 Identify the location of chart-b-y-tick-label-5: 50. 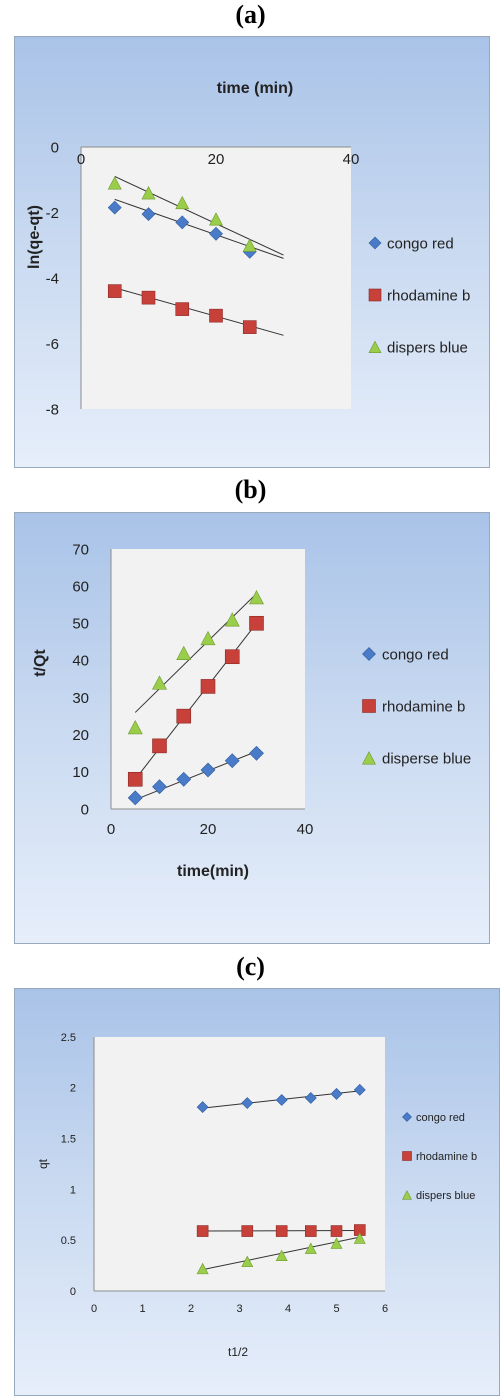
(80, 624).